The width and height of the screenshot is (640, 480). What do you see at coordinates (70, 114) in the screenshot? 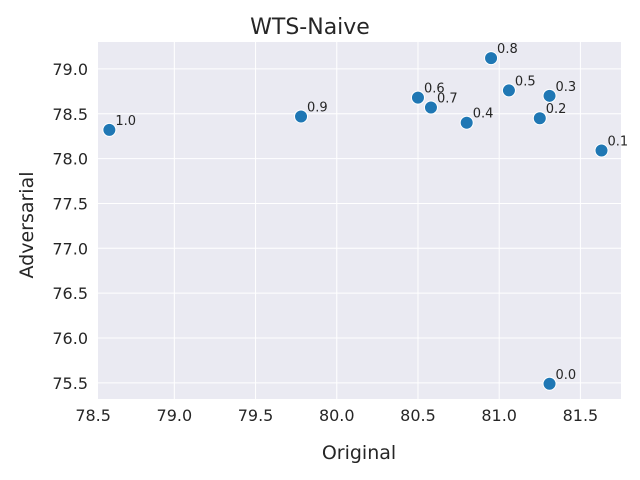
I see `y-tick-label: 78.5` at bounding box center [70, 114].